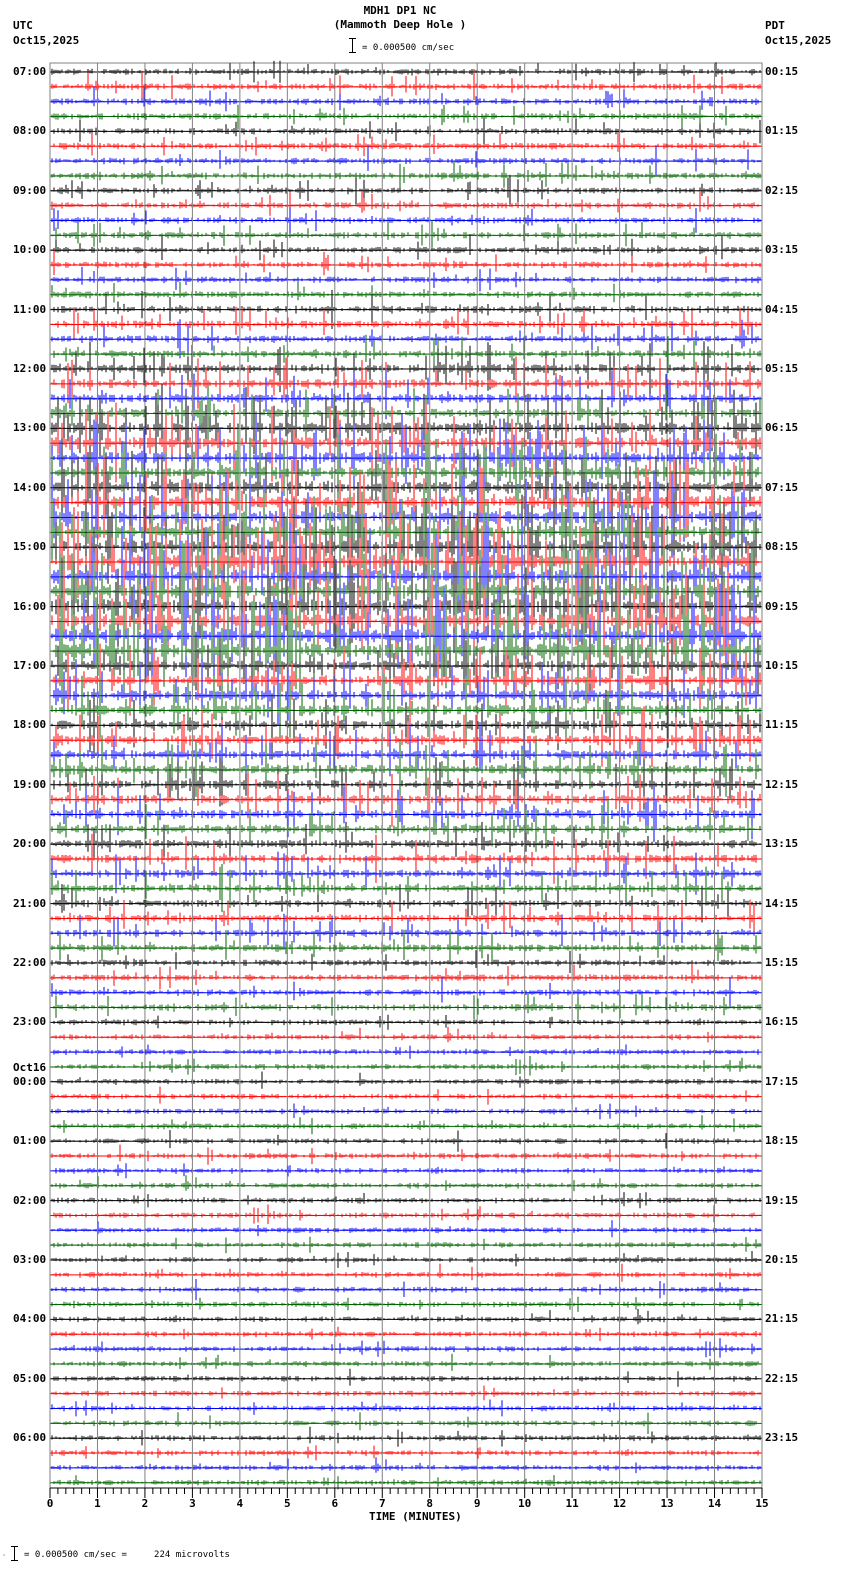 Image resolution: width=850 pixels, height=1584 pixels. Describe the element at coordinates (430, 1503) in the screenshot. I see `x-tick-label: 8` at that location.